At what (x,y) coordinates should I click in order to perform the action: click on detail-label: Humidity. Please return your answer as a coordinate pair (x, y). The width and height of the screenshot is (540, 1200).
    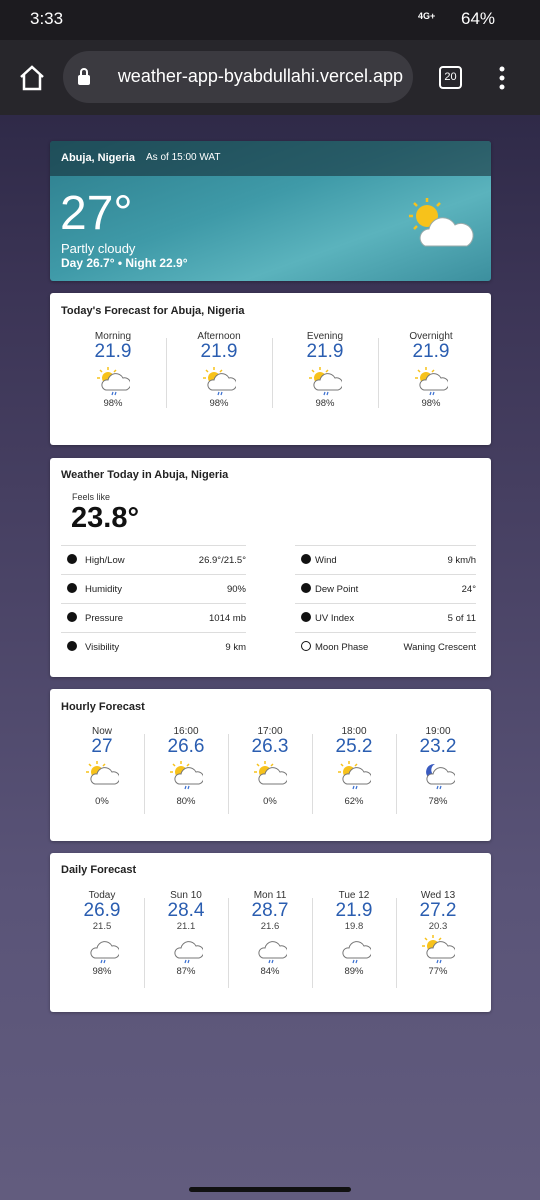
    Looking at the image, I should click on (103, 589).